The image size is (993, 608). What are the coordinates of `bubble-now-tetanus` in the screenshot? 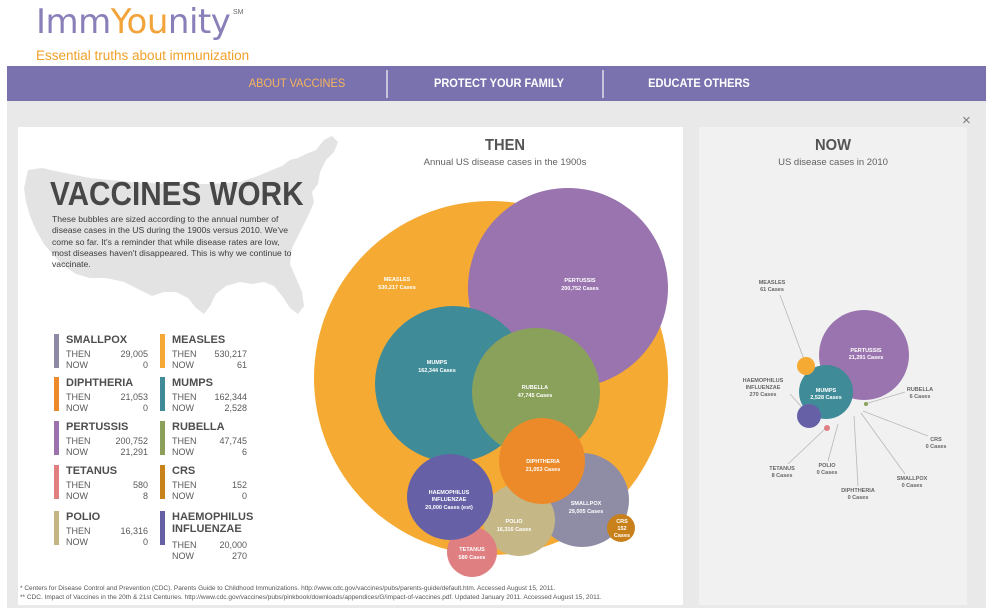 It's located at (827, 428).